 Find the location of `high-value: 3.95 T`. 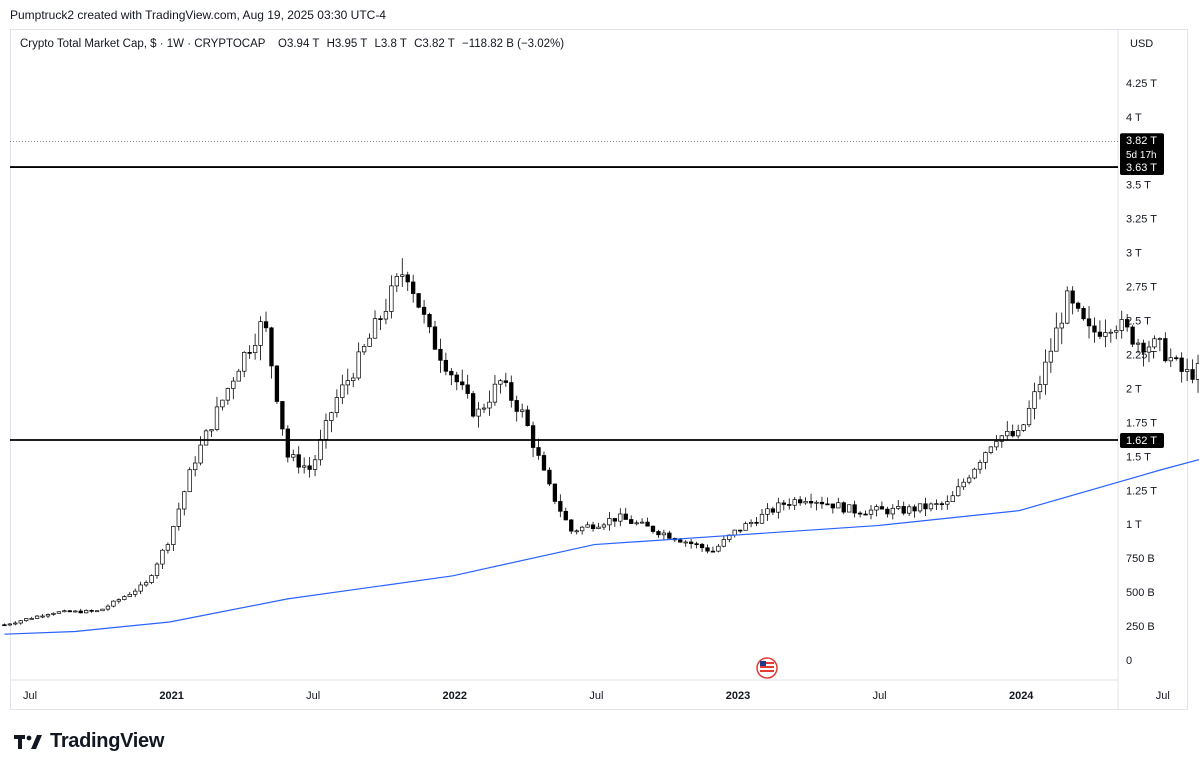

high-value: 3.95 T is located at coordinates (351, 44).